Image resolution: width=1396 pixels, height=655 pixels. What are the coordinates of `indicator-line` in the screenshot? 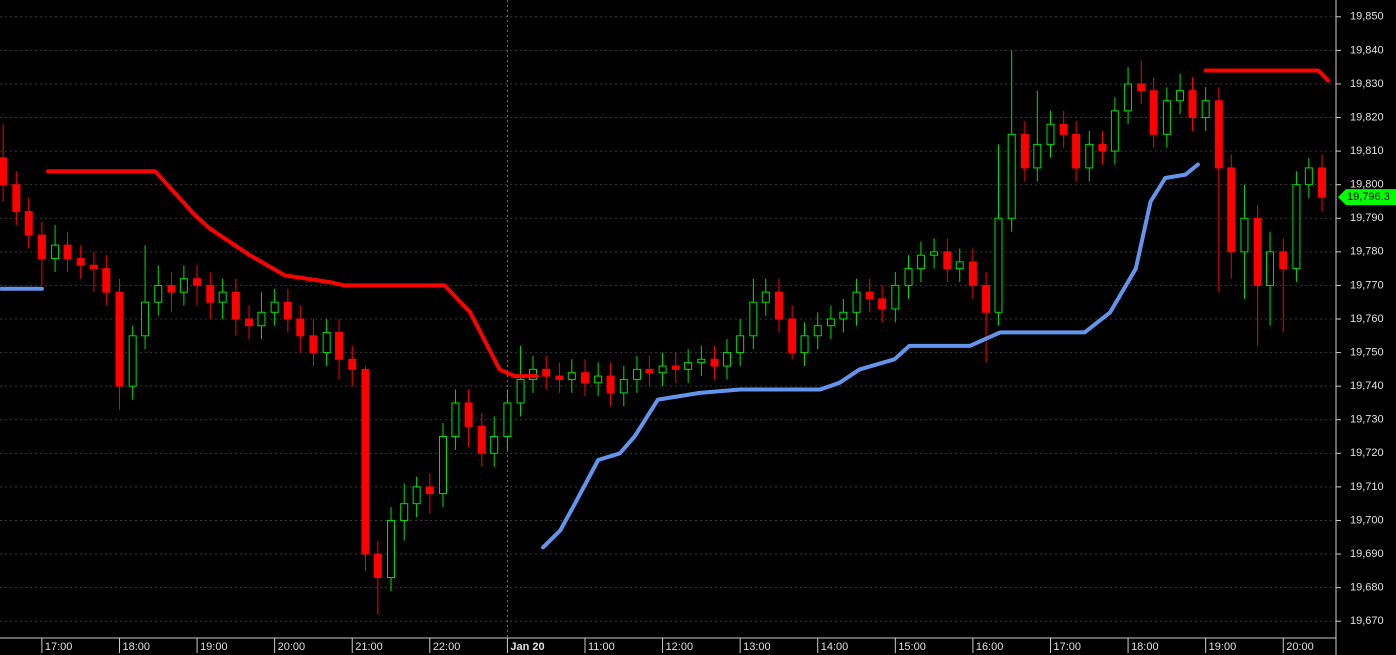 It's located at (1267, 75).